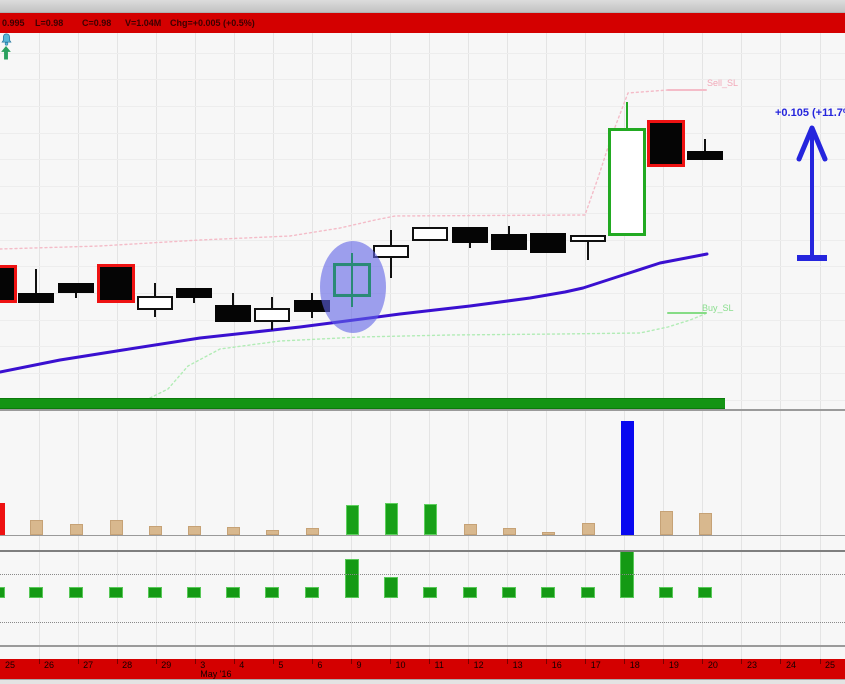  I want to click on candle-11-up, so click(430, 234).